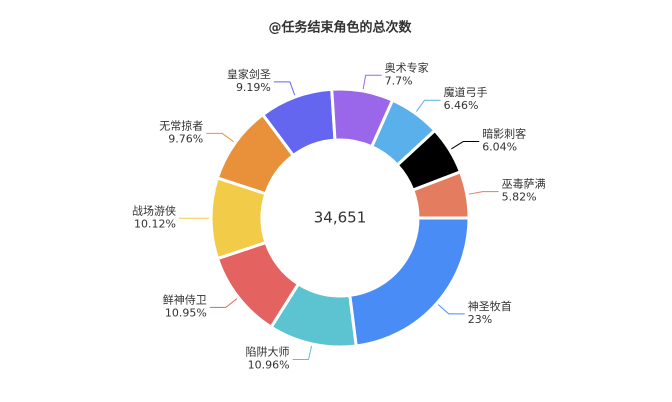 The image size is (672, 402). Describe the element at coordinates (490, 306) in the screenshot. I see `slice-label: 神圣牧首` at that location.